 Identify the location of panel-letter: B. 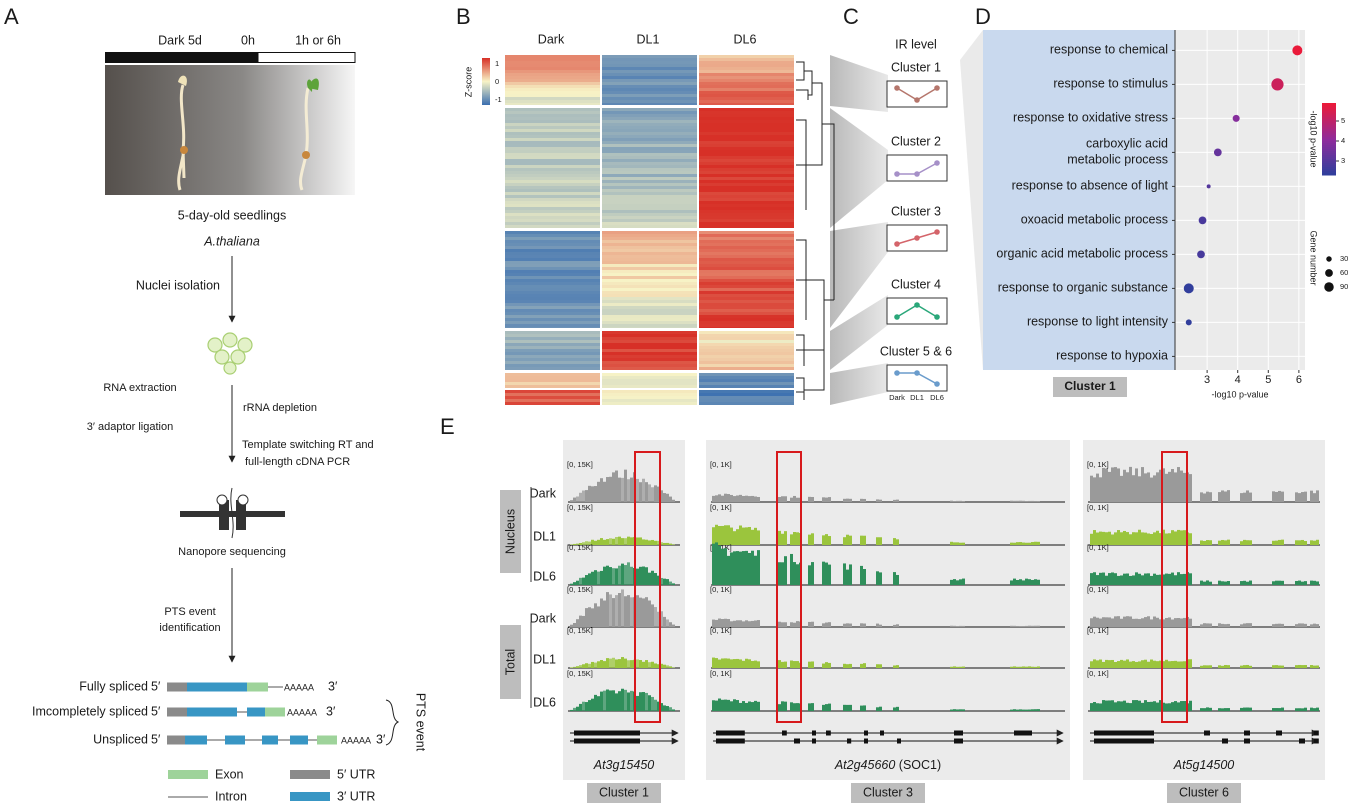
(463, 16).